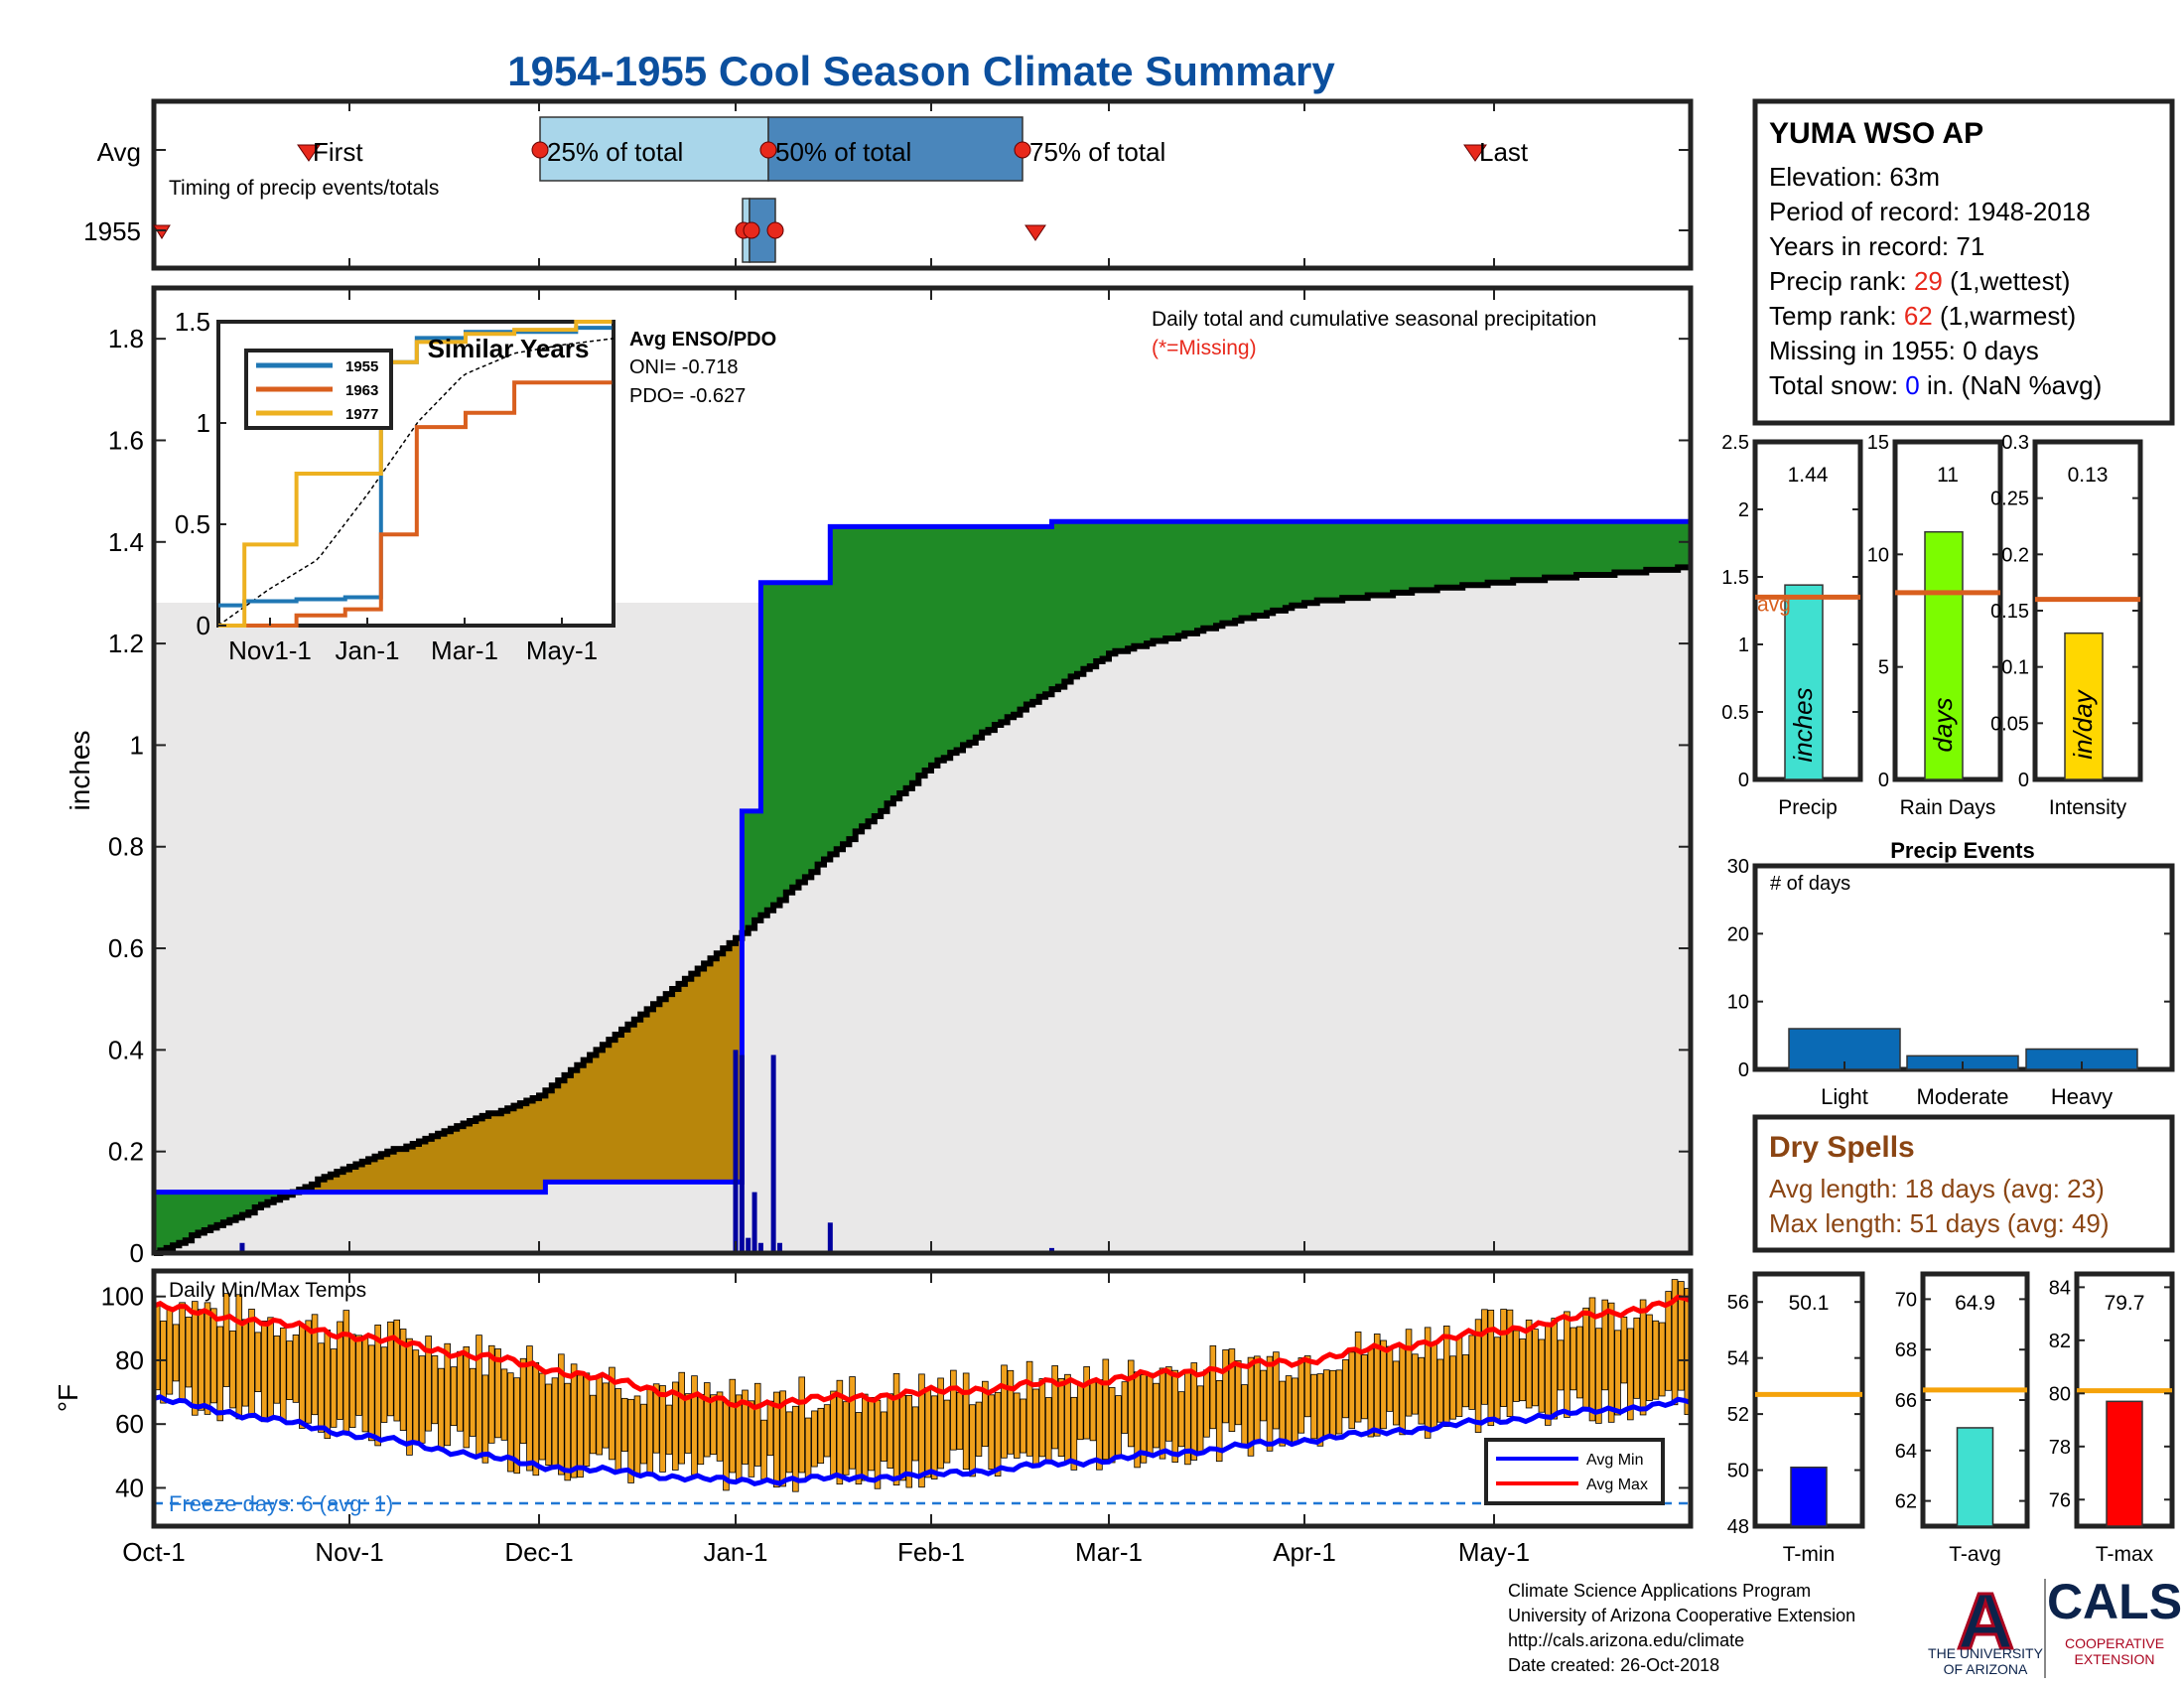 Image resolution: width=2184 pixels, height=1688 pixels. I want to click on precip-bar-value: 11, so click(1948, 475).